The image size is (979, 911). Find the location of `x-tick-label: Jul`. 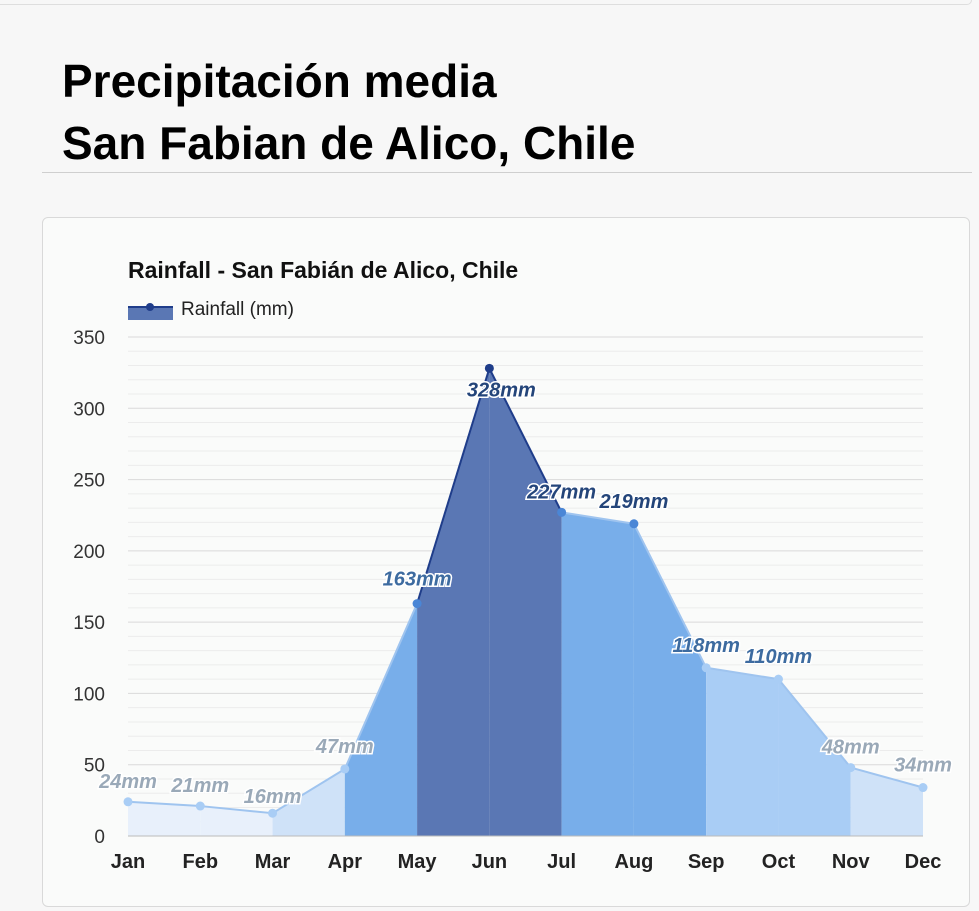

x-tick-label: Jul is located at coordinates (561, 862).